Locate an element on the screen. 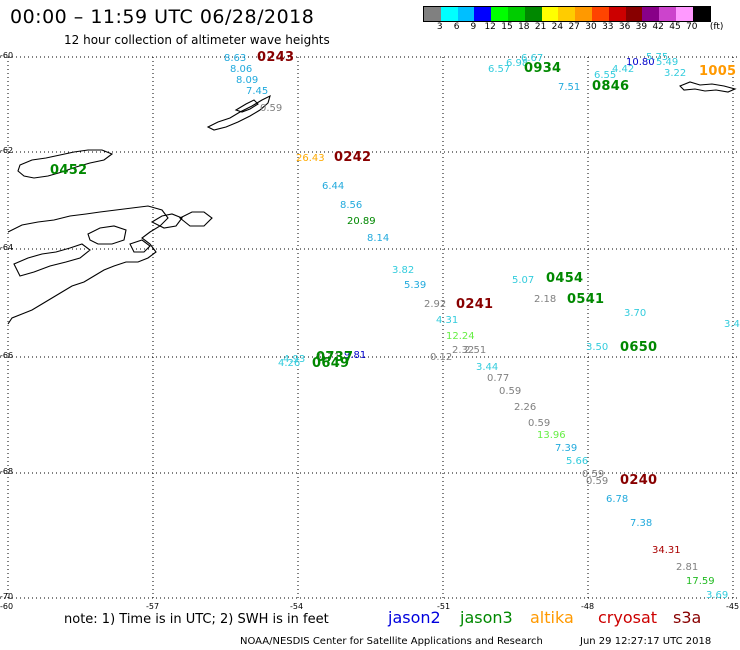 The image size is (740, 650). wave-height-reading: 7.38 is located at coordinates (641, 523).